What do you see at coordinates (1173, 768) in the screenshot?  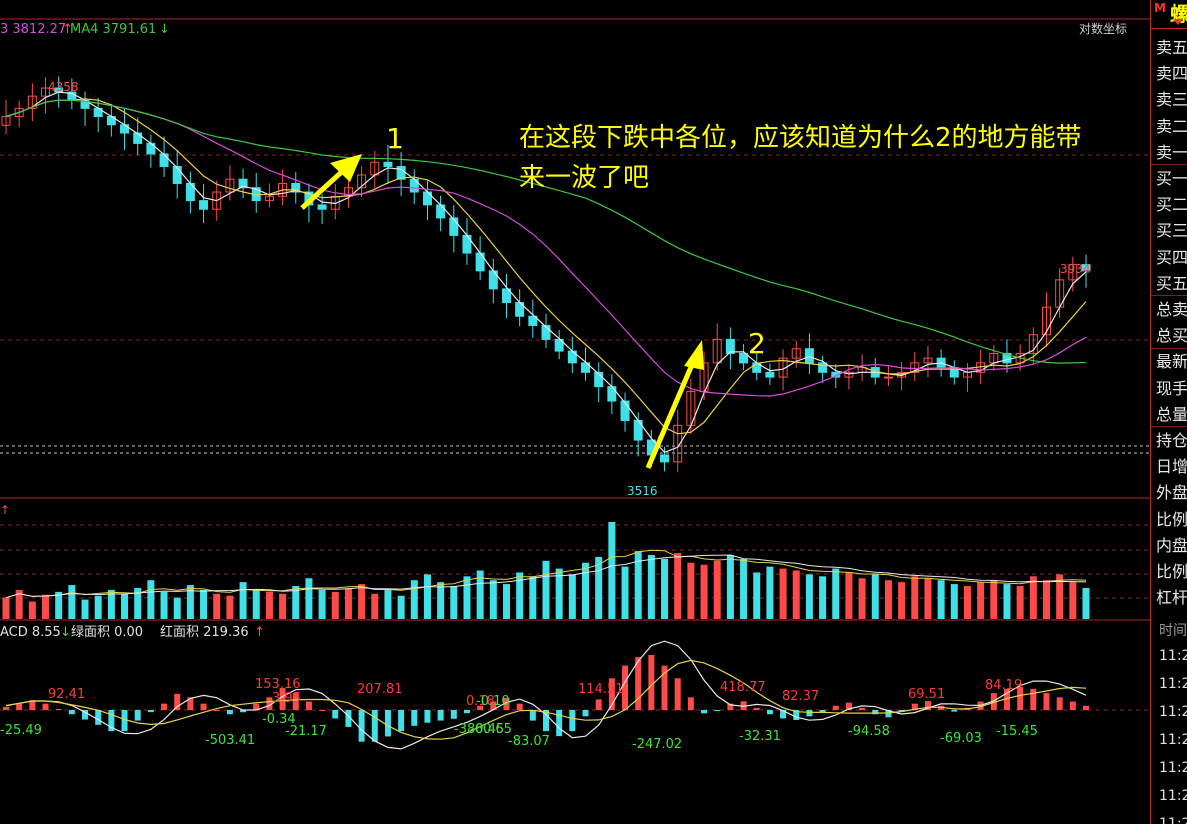 I see `time-entry: 11:2` at bounding box center [1173, 768].